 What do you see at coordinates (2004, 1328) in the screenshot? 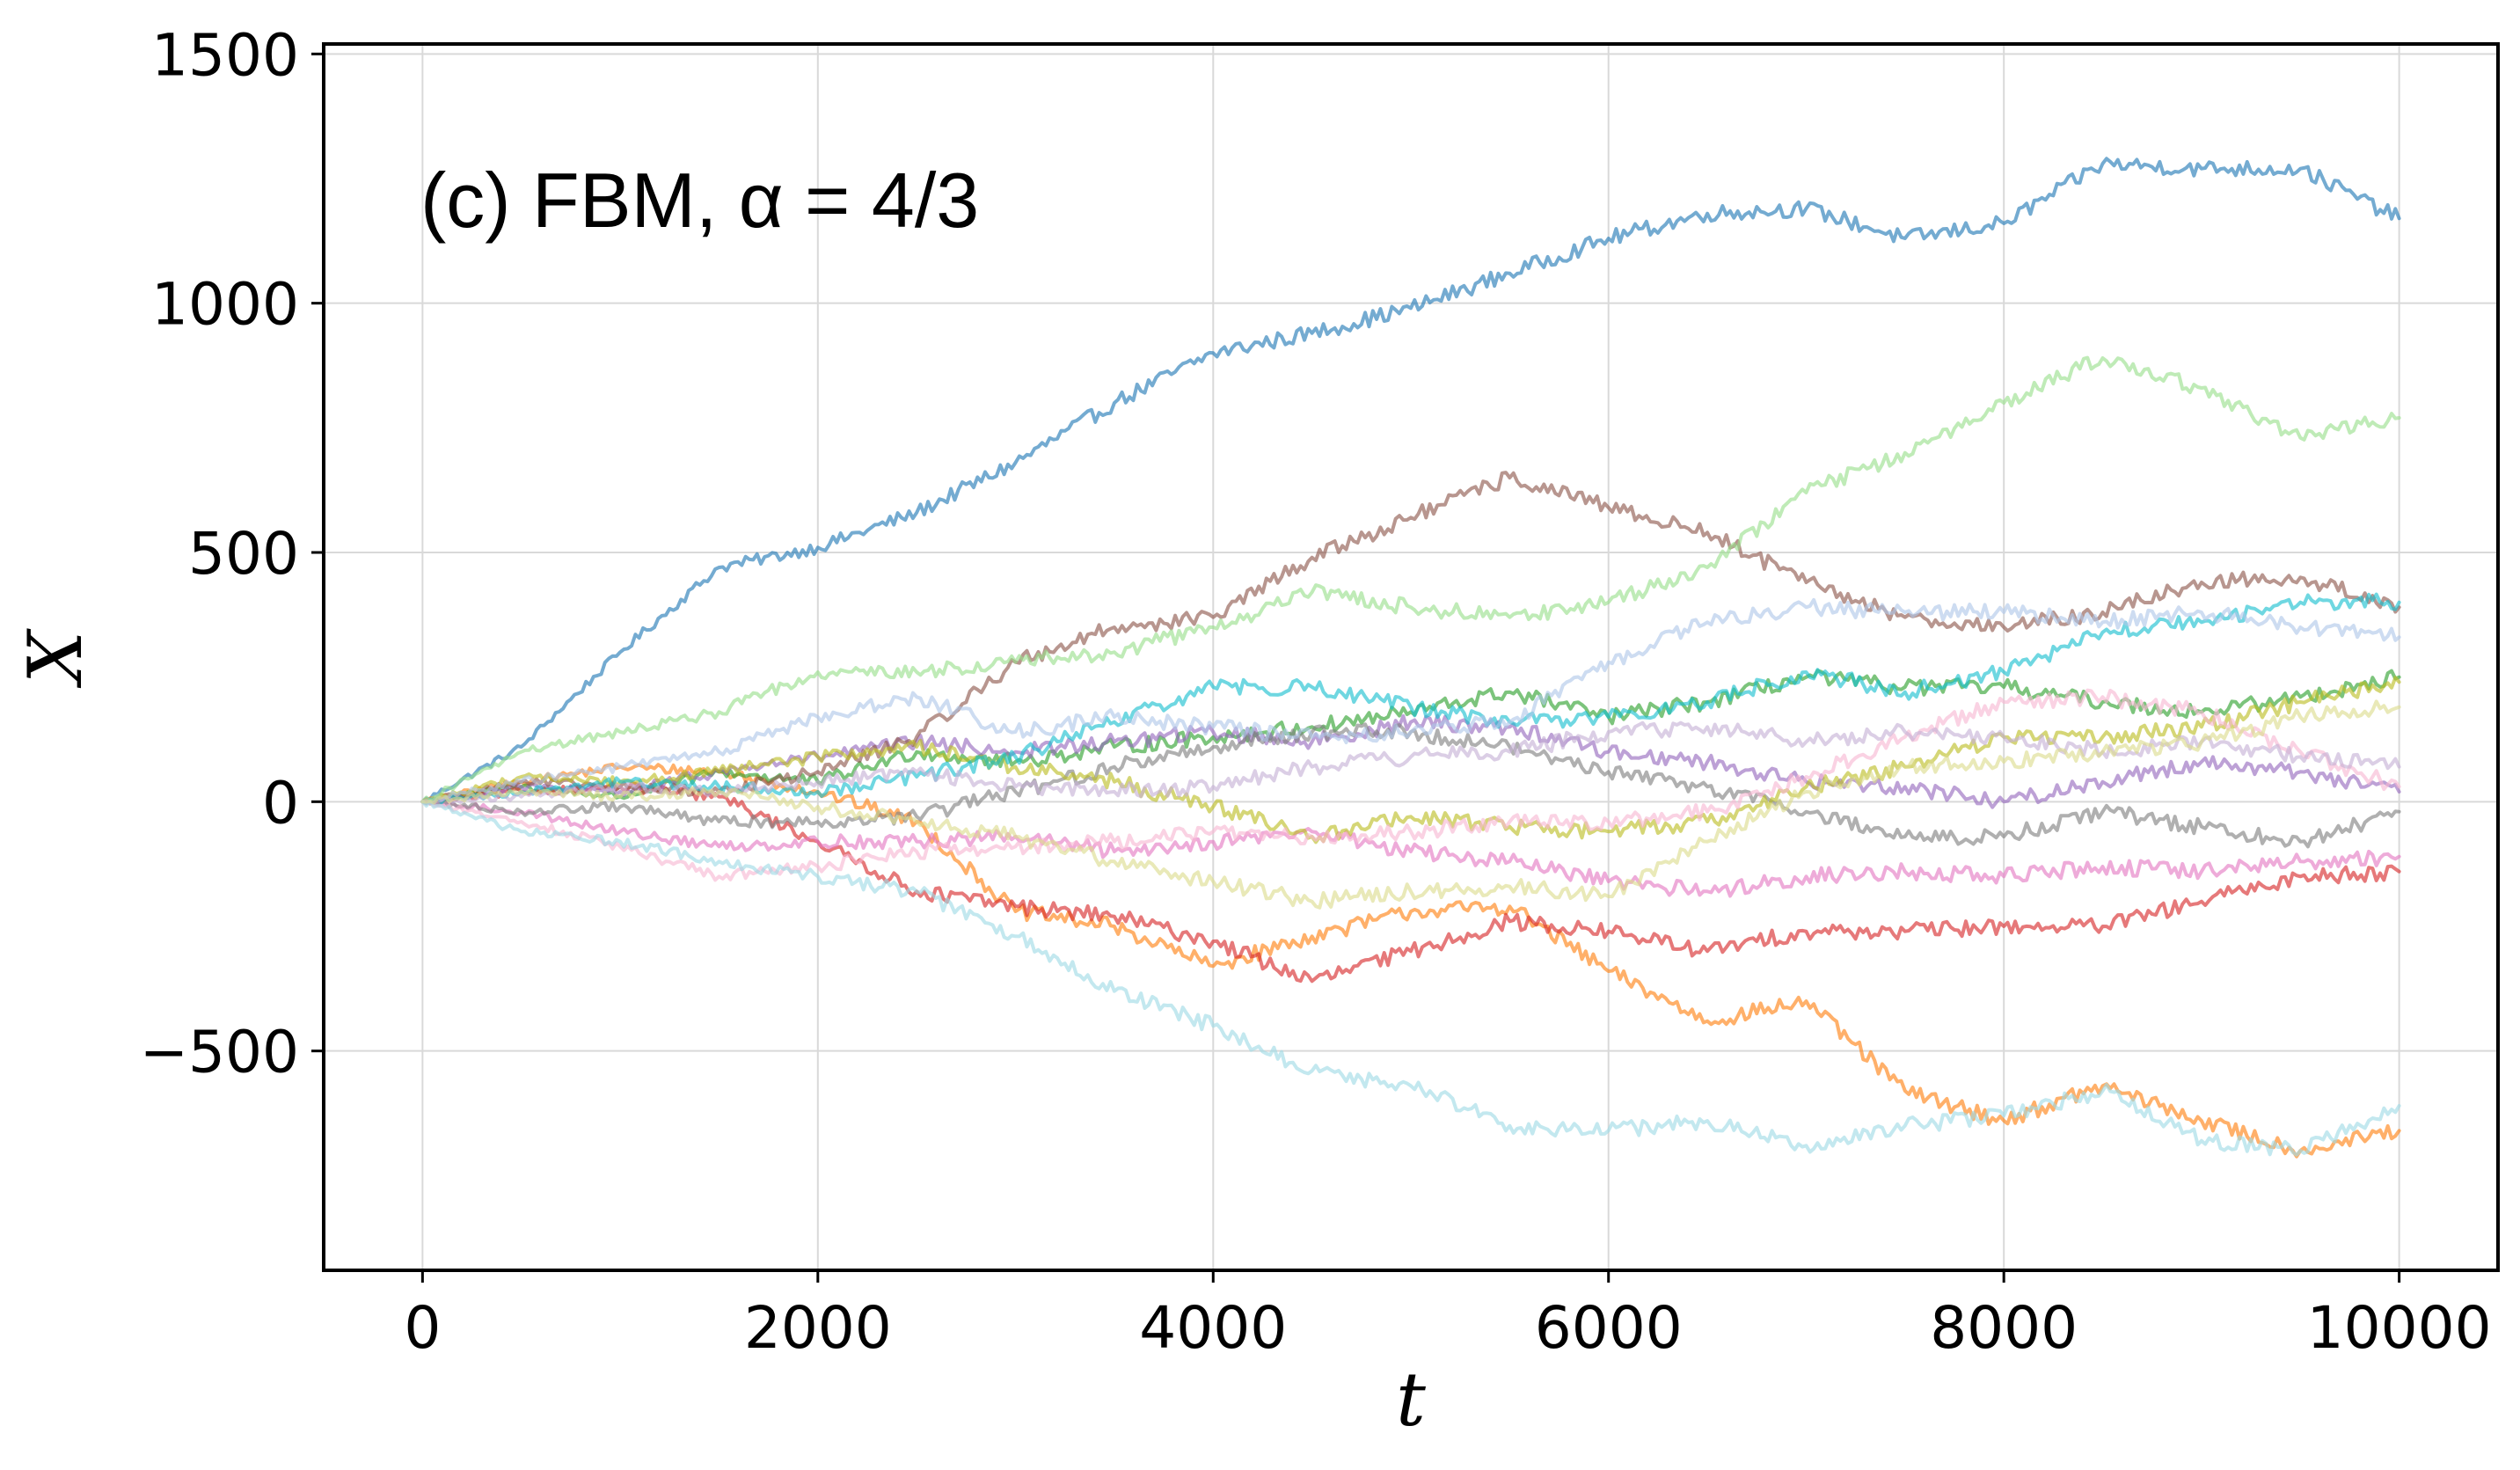
I see `x-tick-label: 8000` at bounding box center [2004, 1328].